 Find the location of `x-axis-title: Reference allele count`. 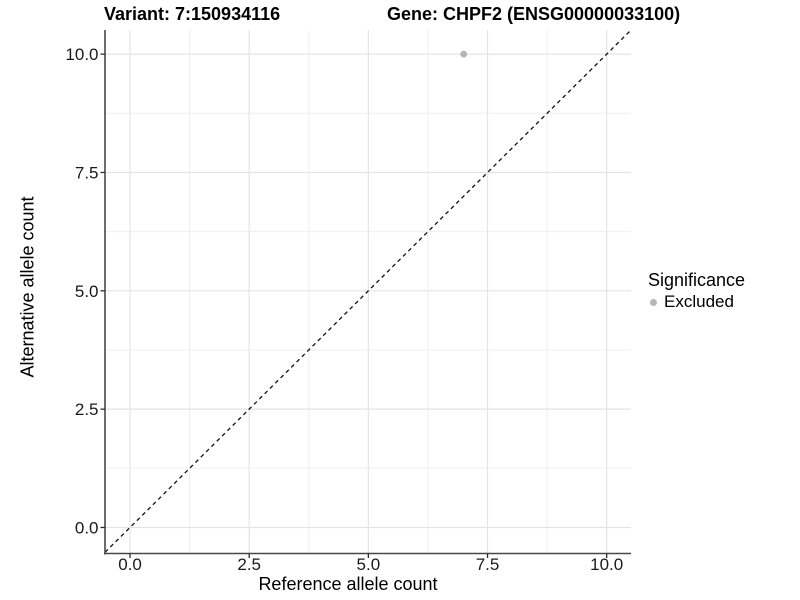

x-axis-title: Reference allele count is located at coordinates (348, 584).